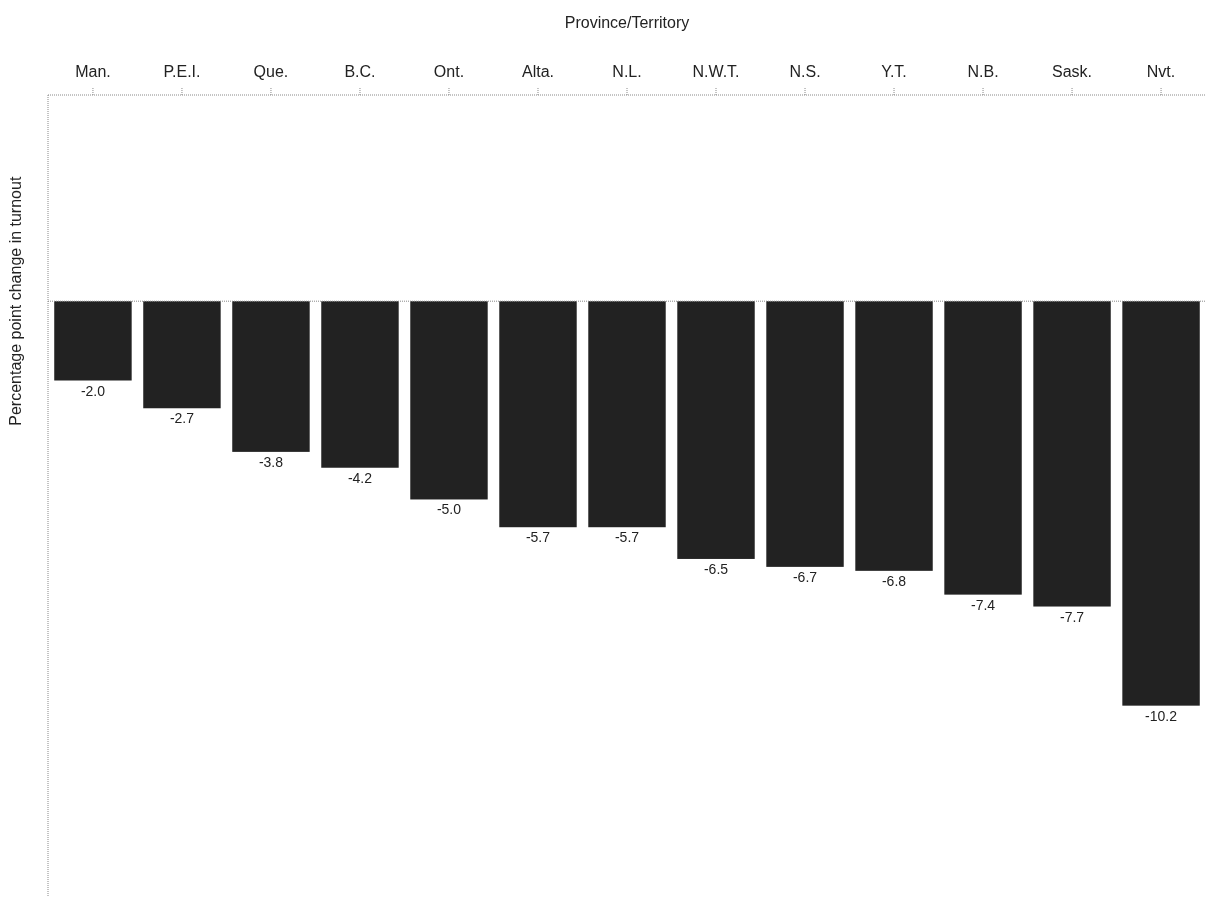 This screenshot has width=1218, height=904. I want to click on x-tick-label: N.W.T., so click(716, 71).